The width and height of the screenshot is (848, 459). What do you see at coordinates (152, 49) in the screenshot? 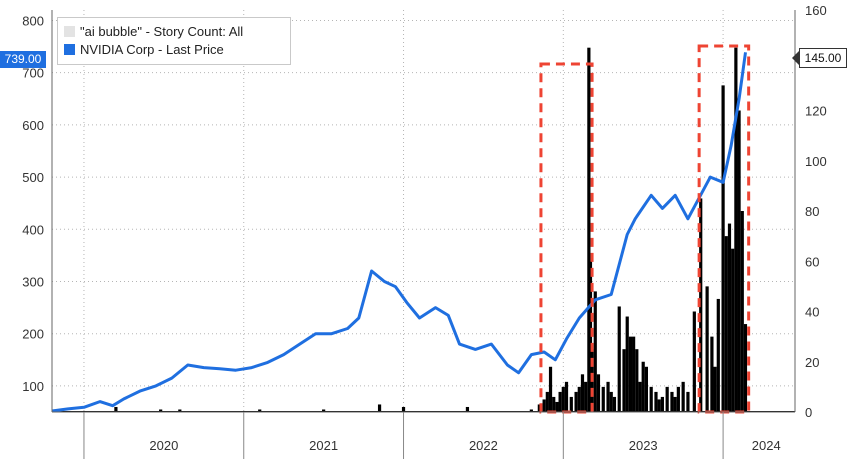
I see `legend-label-price: NVIDIA Corp - Last Price` at bounding box center [152, 49].